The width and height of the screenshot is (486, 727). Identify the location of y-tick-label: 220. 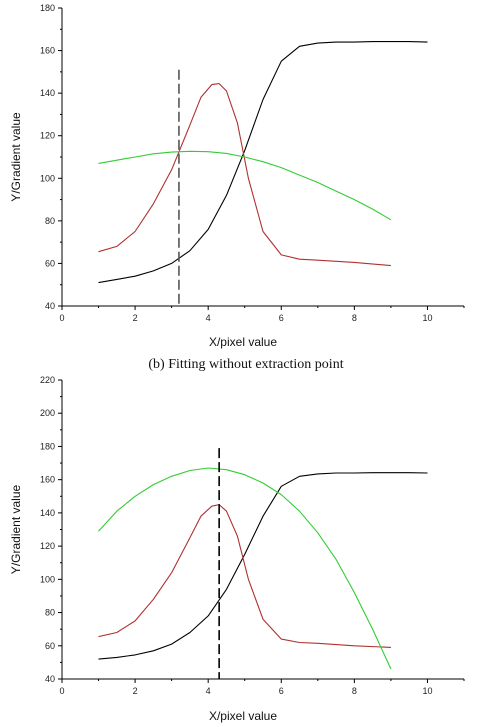
(47, 380).